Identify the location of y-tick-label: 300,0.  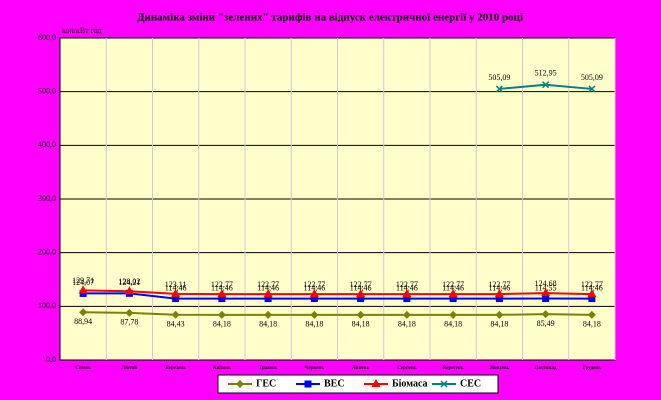
(47, 198).